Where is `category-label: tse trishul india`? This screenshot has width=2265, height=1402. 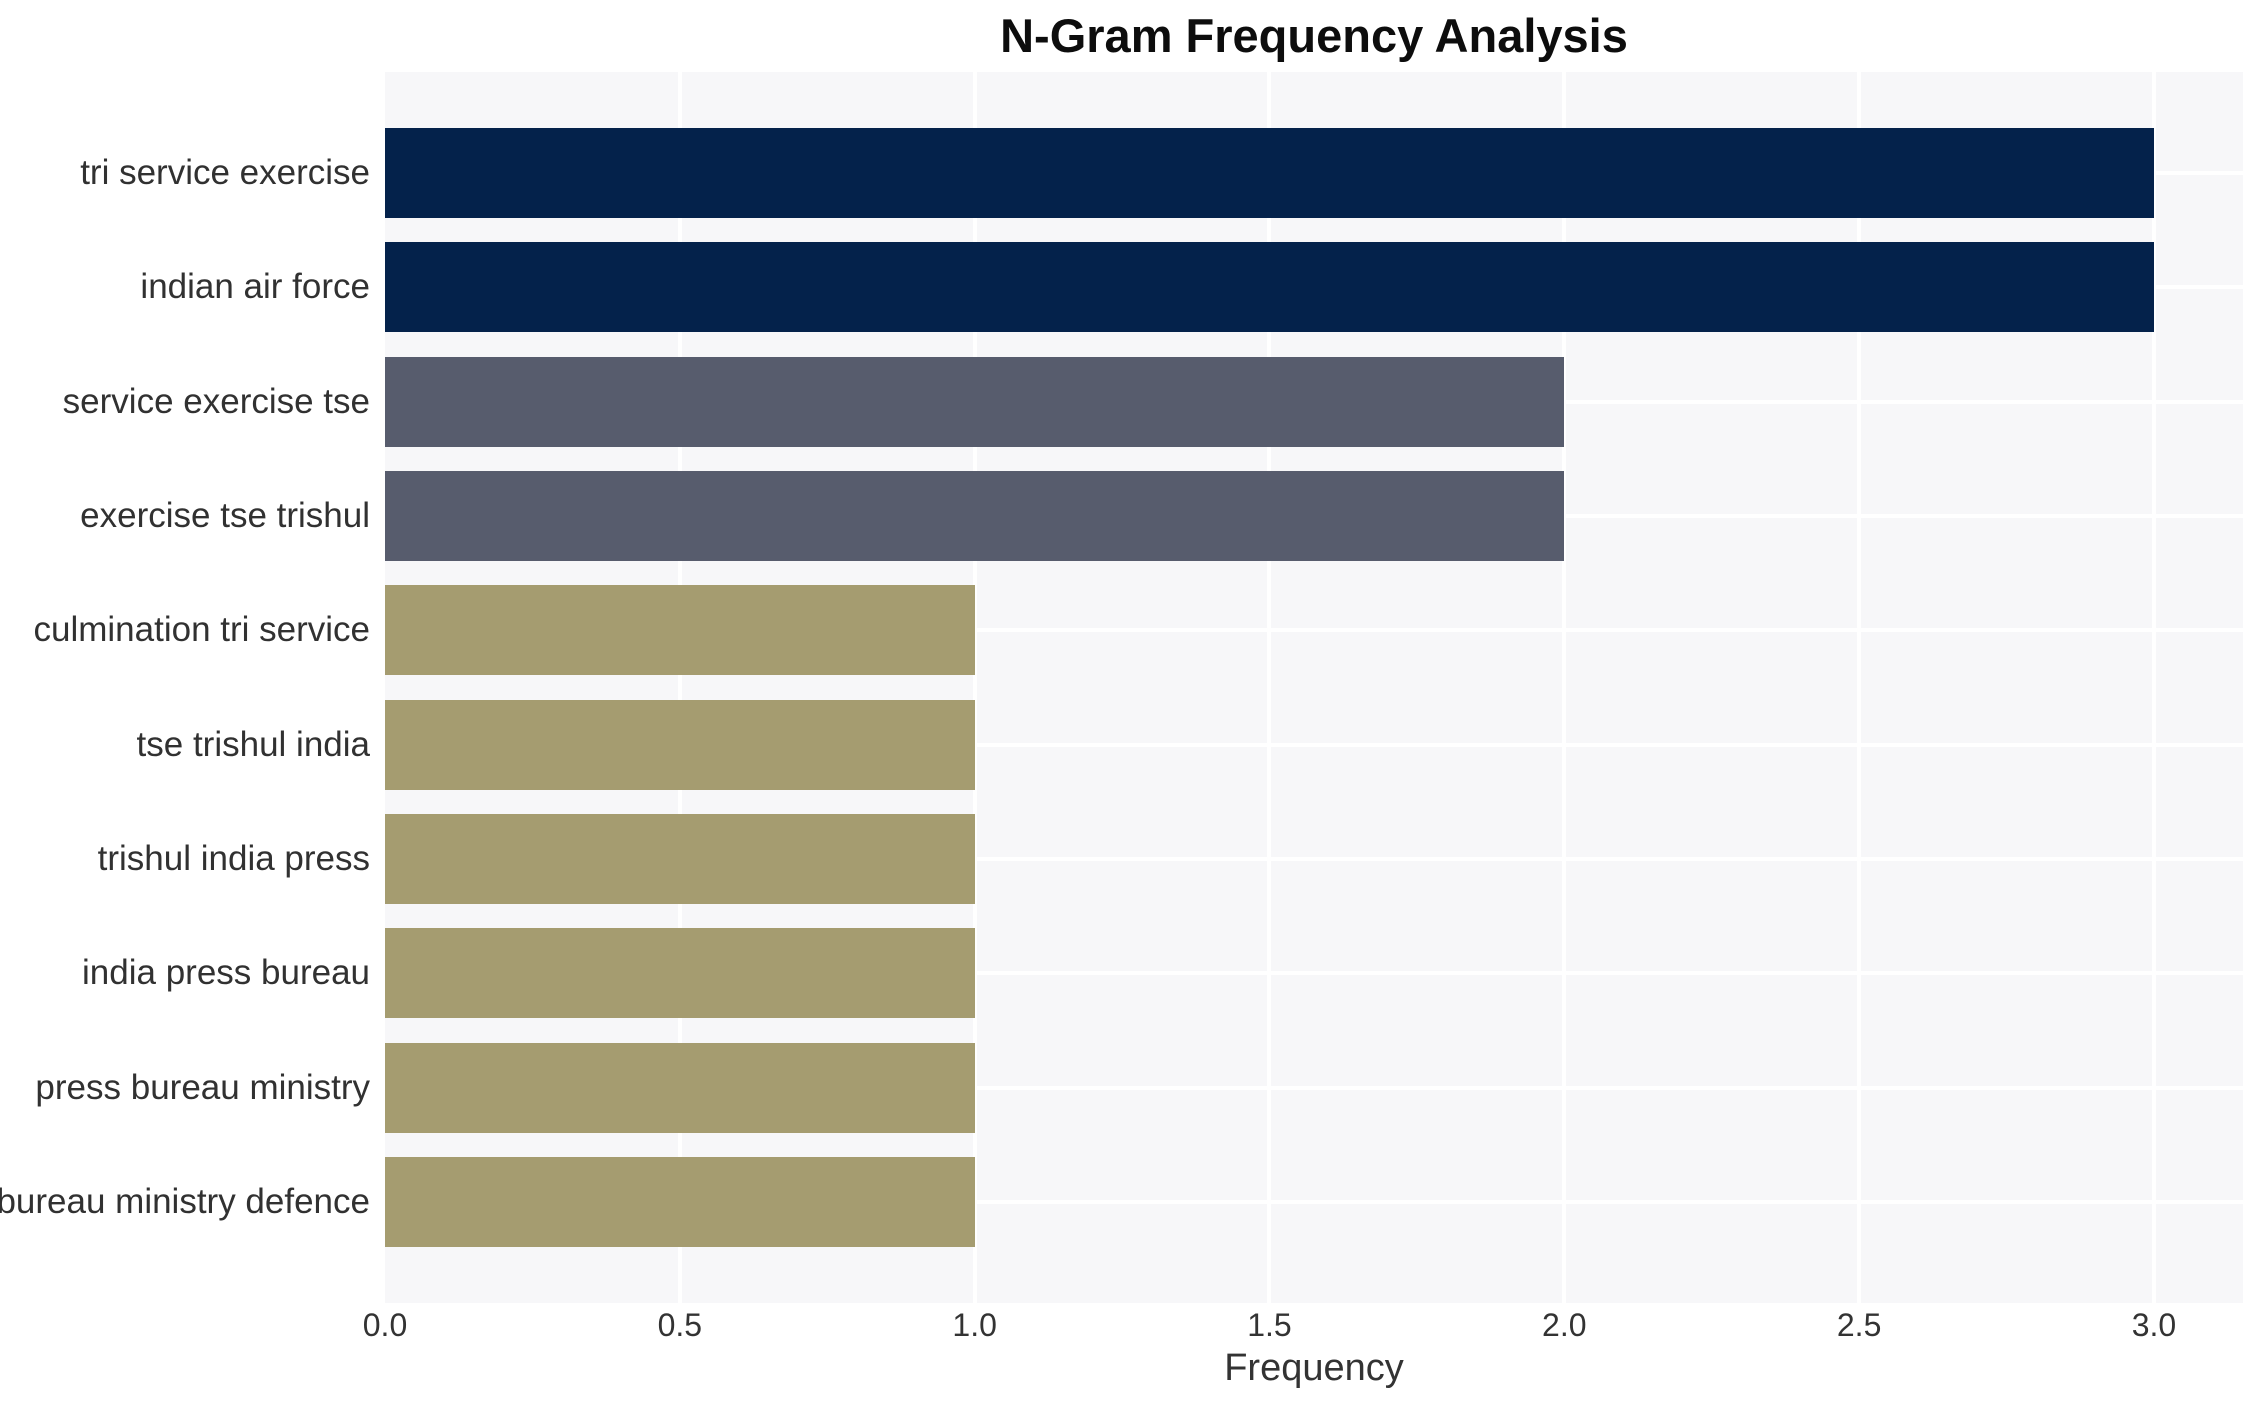
category-label: tse trishul india is located at coordinates (253, 744).